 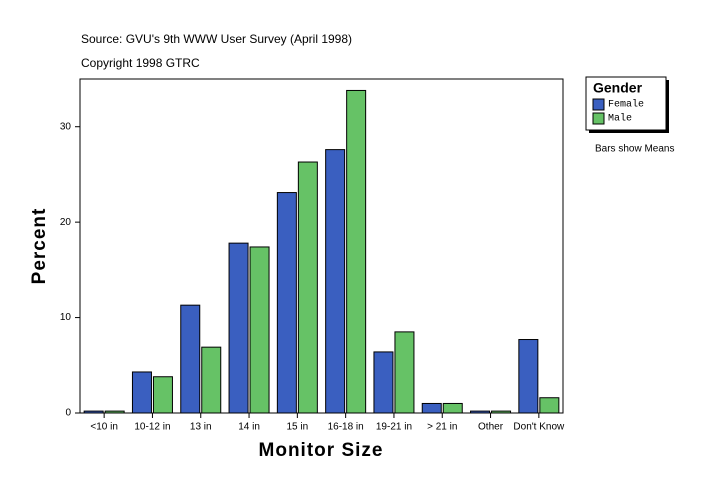 What do you see at coordinates (66, 126) in the screenshot?
I see `y-tick-label: 30` at bounding box center [66, 126].